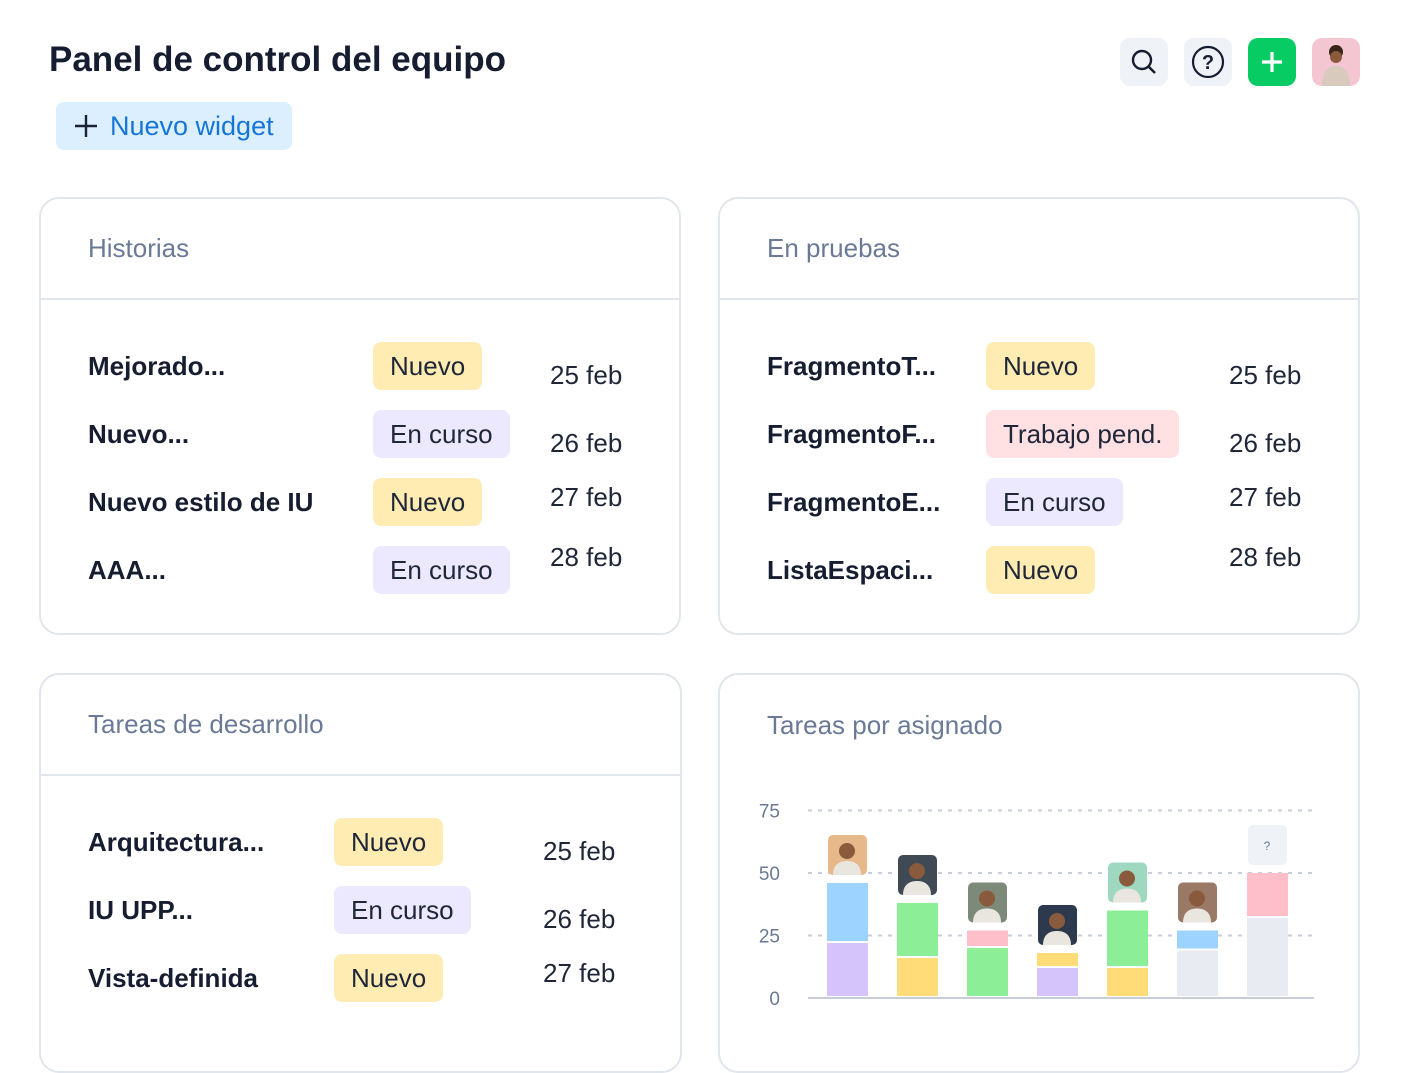 The width and height of the screenshot is (1408, 1073). I want to click on list-item: AAA... En curso 28 feb, so click(360, 568).